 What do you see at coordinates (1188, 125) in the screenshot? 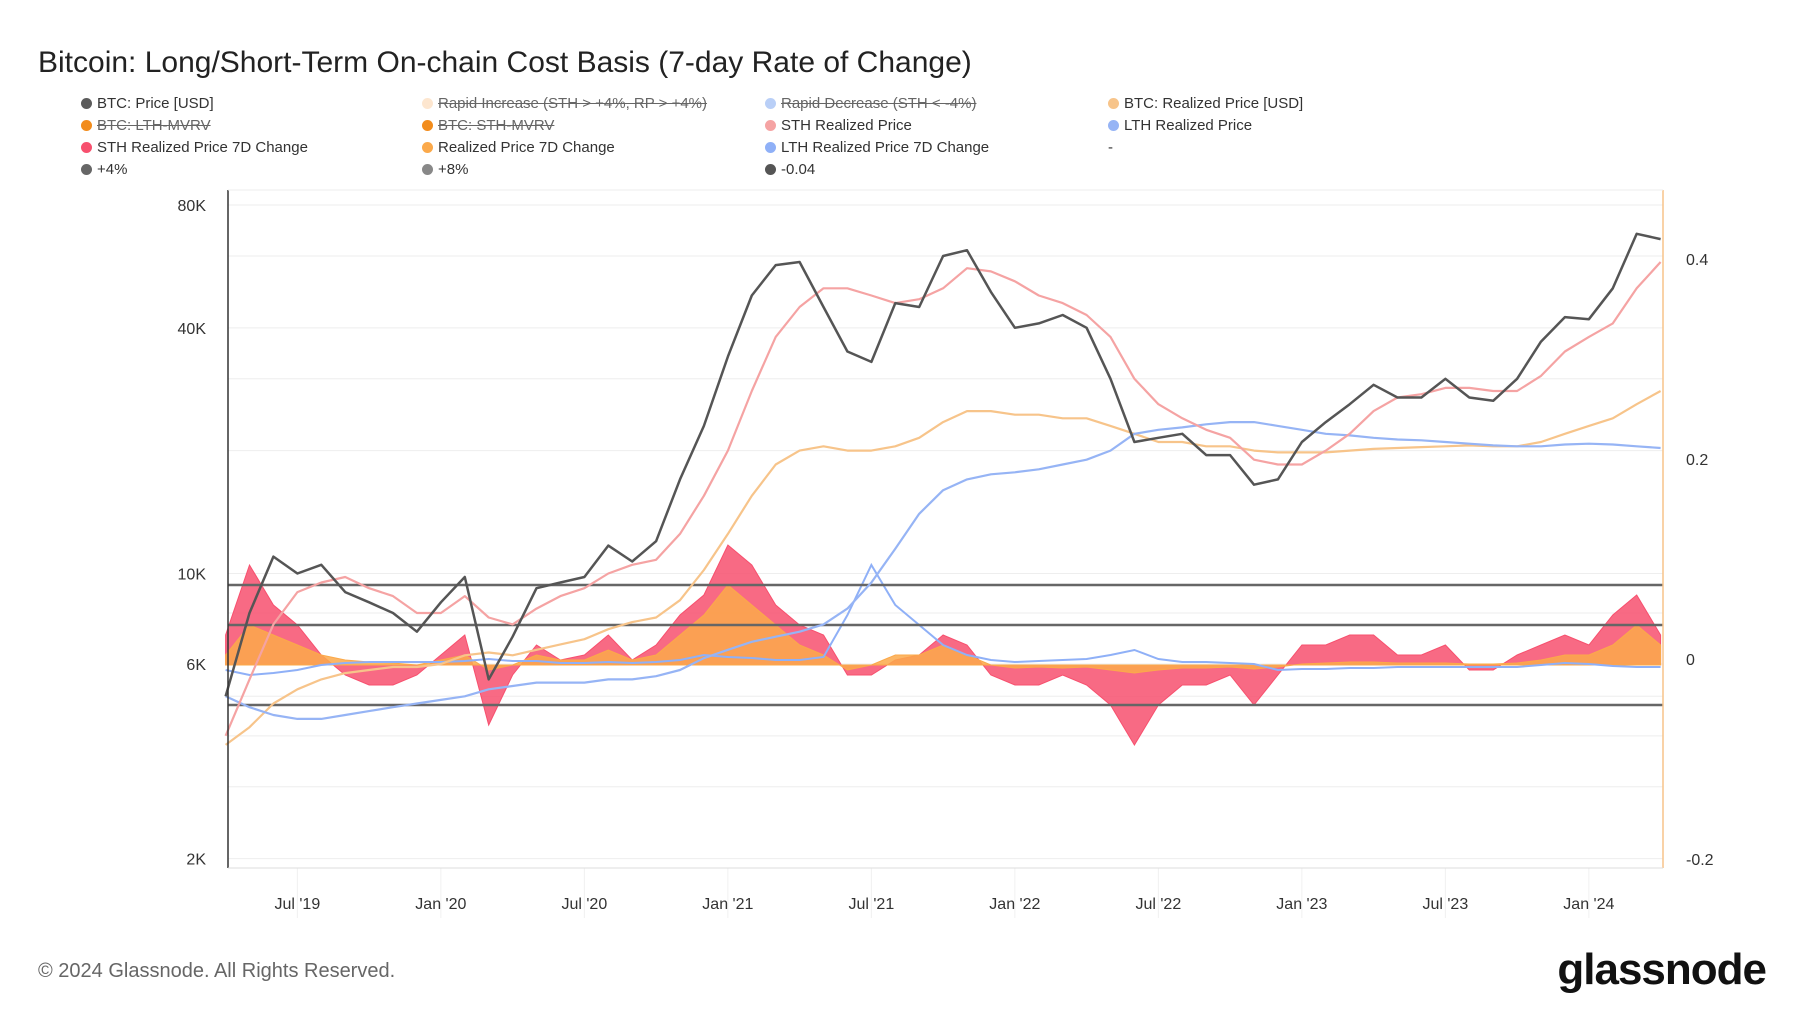
I see `legend-label: LTH Realized Price` at bounding box center [1188, 125].